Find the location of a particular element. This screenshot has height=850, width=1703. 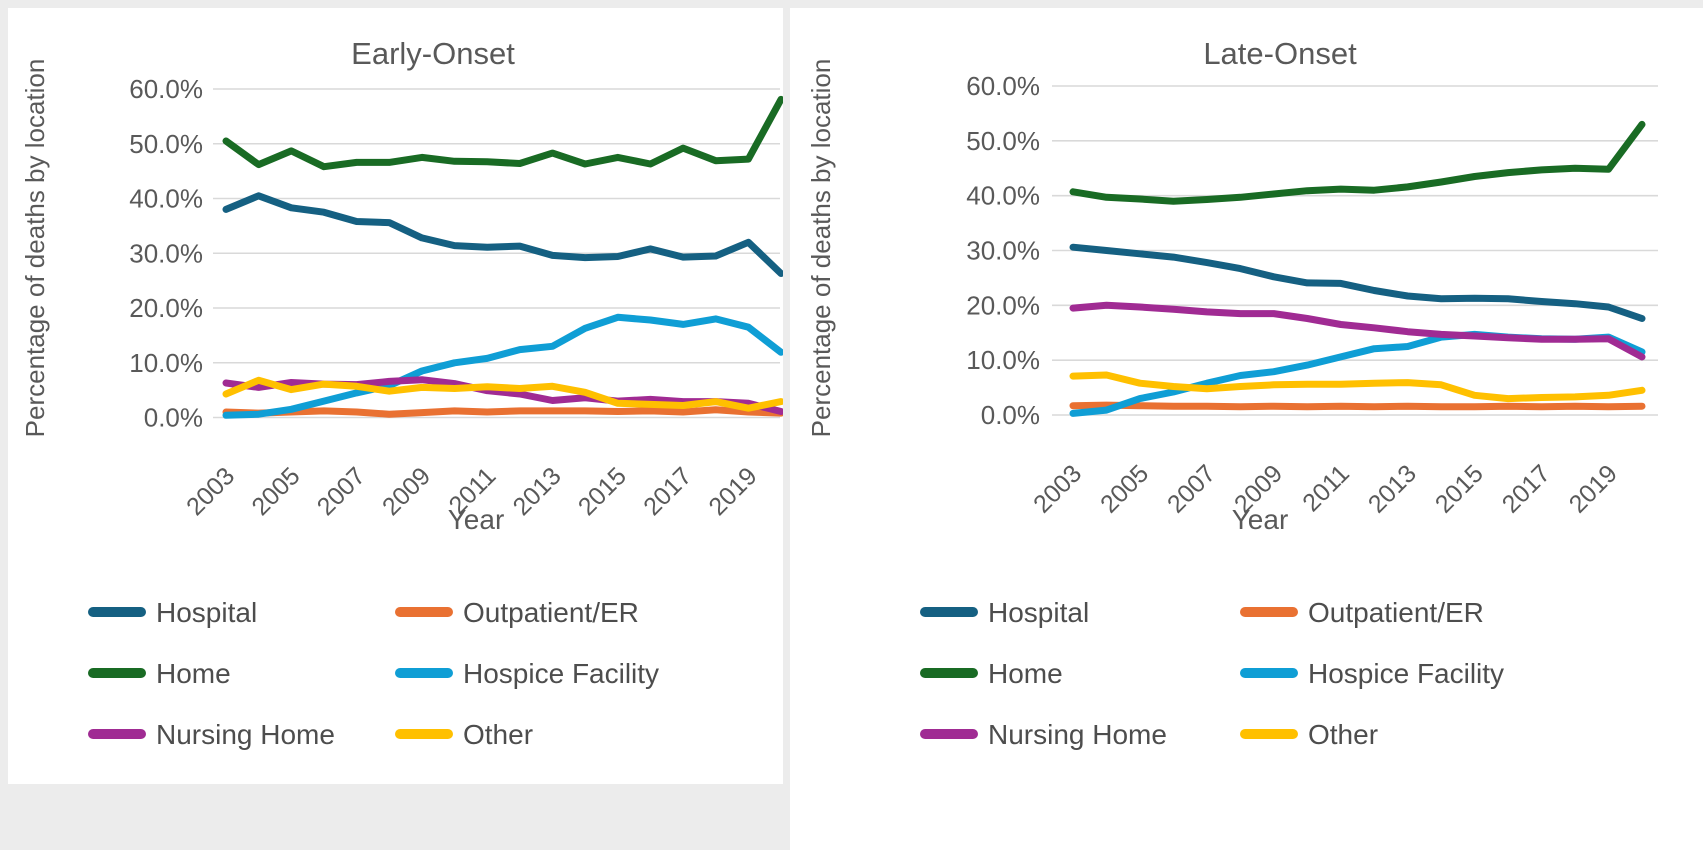

x-tick-label: 2009 is located at coordinates (406, 491).